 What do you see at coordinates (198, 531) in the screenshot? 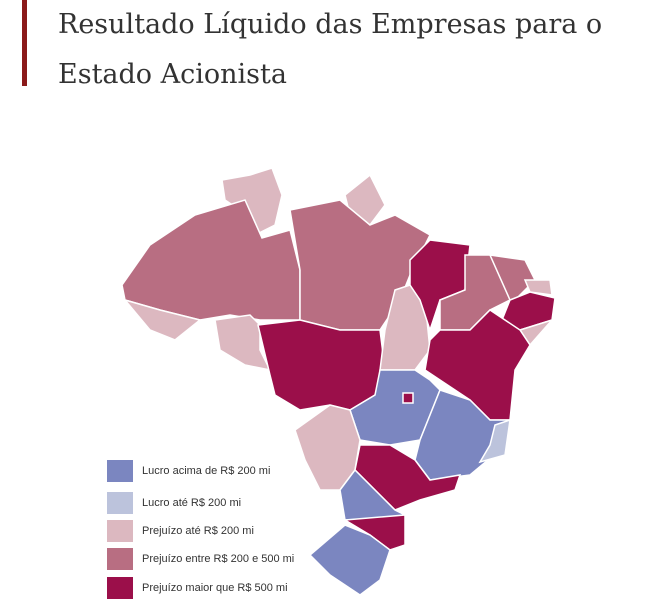
I see `legend-label: Prejuízo até R$ 200 mi` at bounding box center [198, 531].